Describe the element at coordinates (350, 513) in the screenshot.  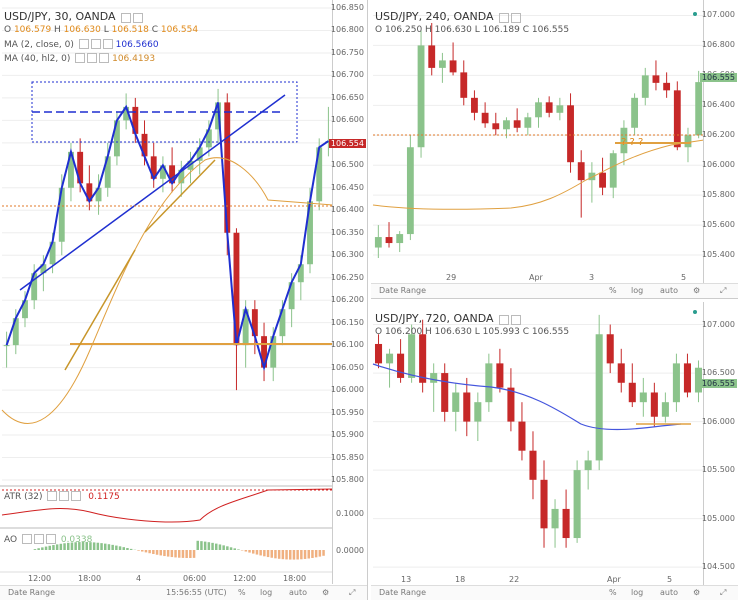
I see `atr-tick: 0.1000` at that location.